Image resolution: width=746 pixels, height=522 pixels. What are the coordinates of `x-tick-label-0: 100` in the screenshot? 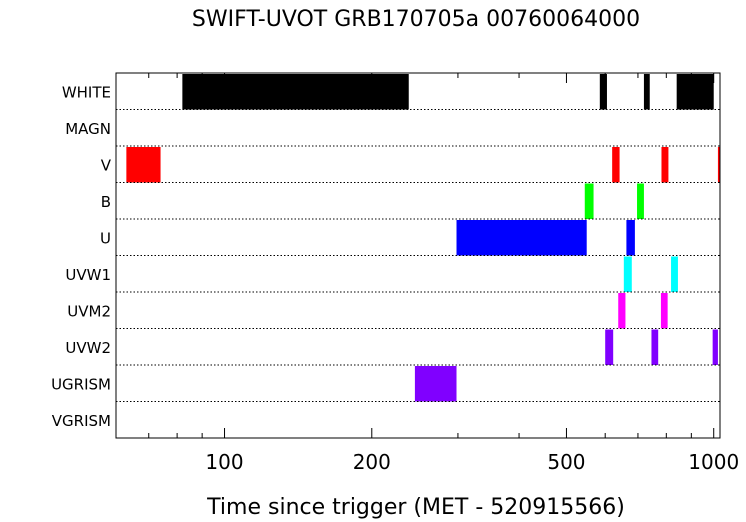 It's located at (224, 462).